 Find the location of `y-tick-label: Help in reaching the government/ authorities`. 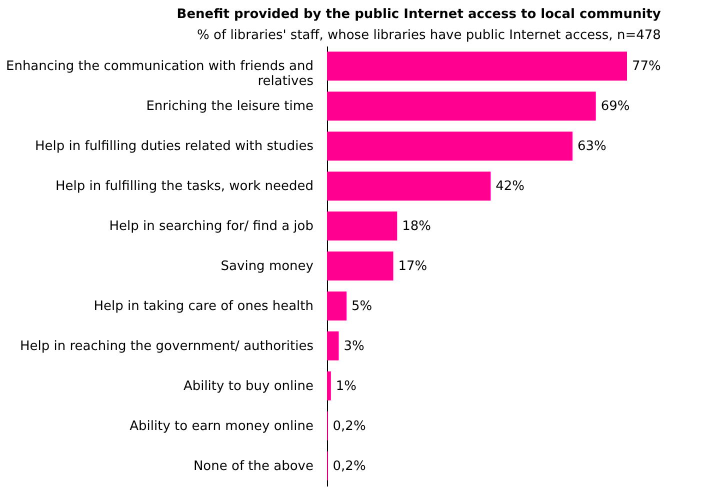

y-tick-label: Help in reaching the government/ authorities is located at coordinates (167, 346).